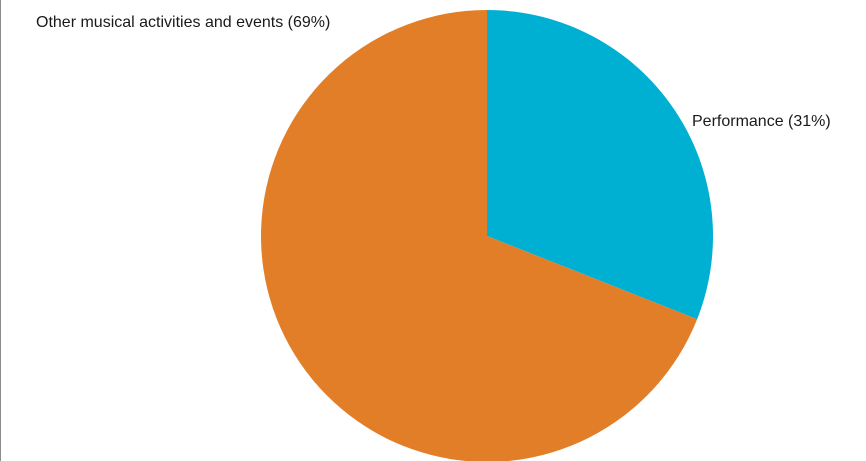  Describe the element at coordinates (761, 121) in the screenshot. I see `slice-label-performance: Performance (31%)` at that location.